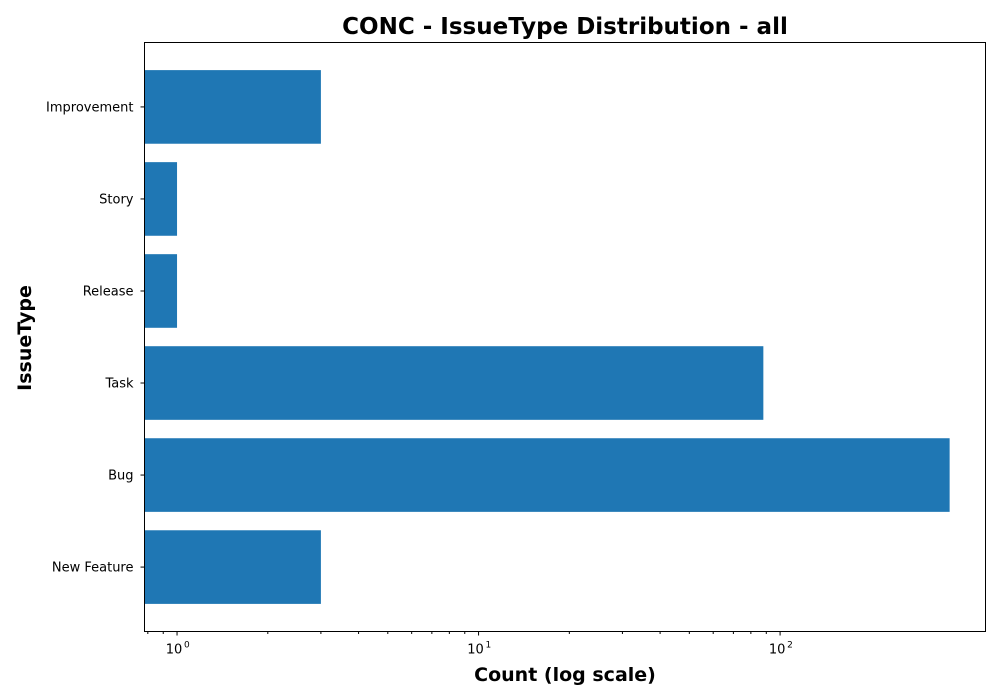 The width and height of the screenshot is (1000, 700). Describe the element at coordinates (232, 107) in the screenshot. I see `bar-improvement` at that location.